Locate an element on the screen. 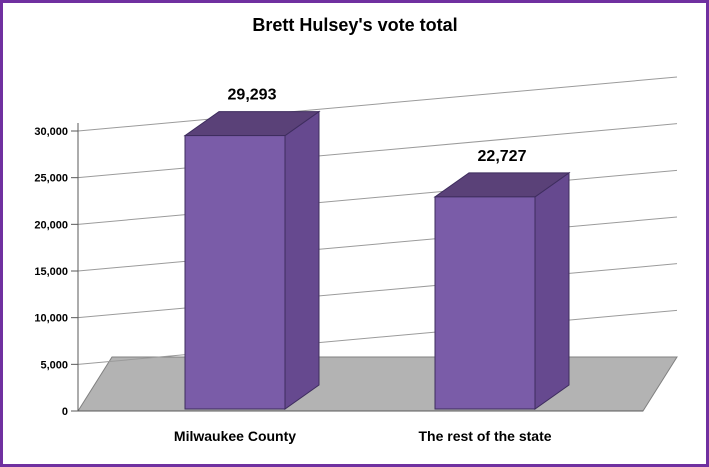 Image resolution: width=709 pixels, height=467 pixels. category-label: The rest of the state is located at coordinates (484, 436).